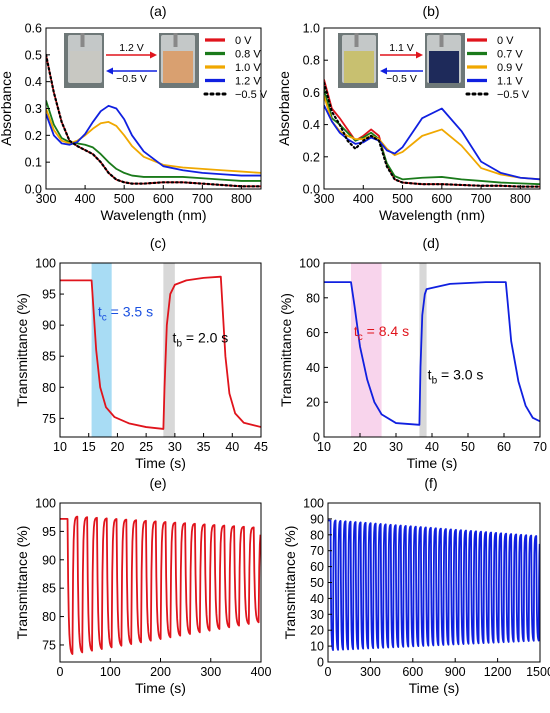  Describe the element at coordinates (153, 215) in the screenshot. I see `x-axis-title: Wavelength (nm)` at that location.